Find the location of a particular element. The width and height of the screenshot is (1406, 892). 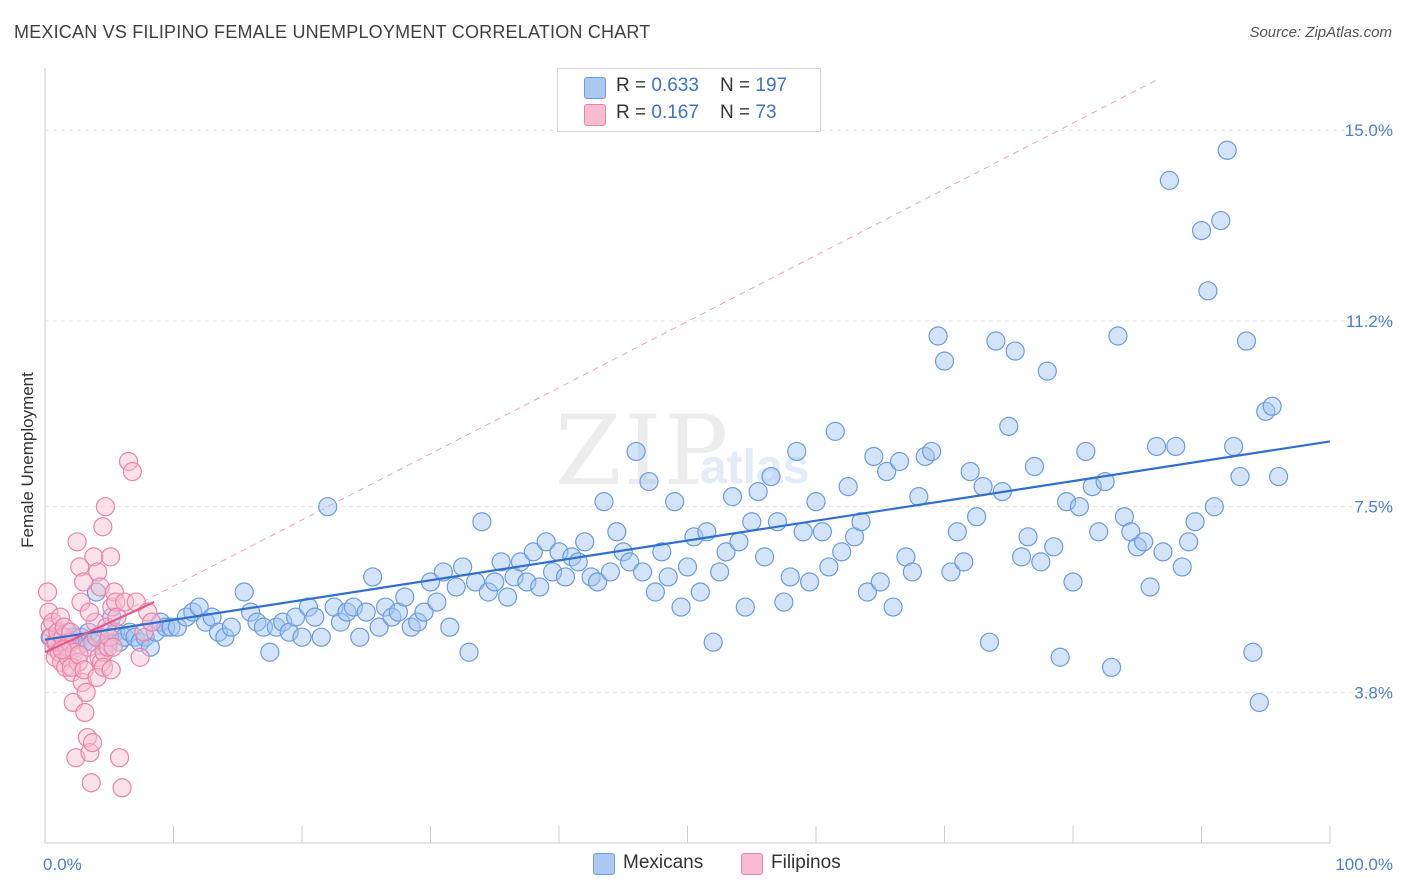

legend-stats-filipinos: R = 0.167 N = 73 is located at coordinates (696, 113).